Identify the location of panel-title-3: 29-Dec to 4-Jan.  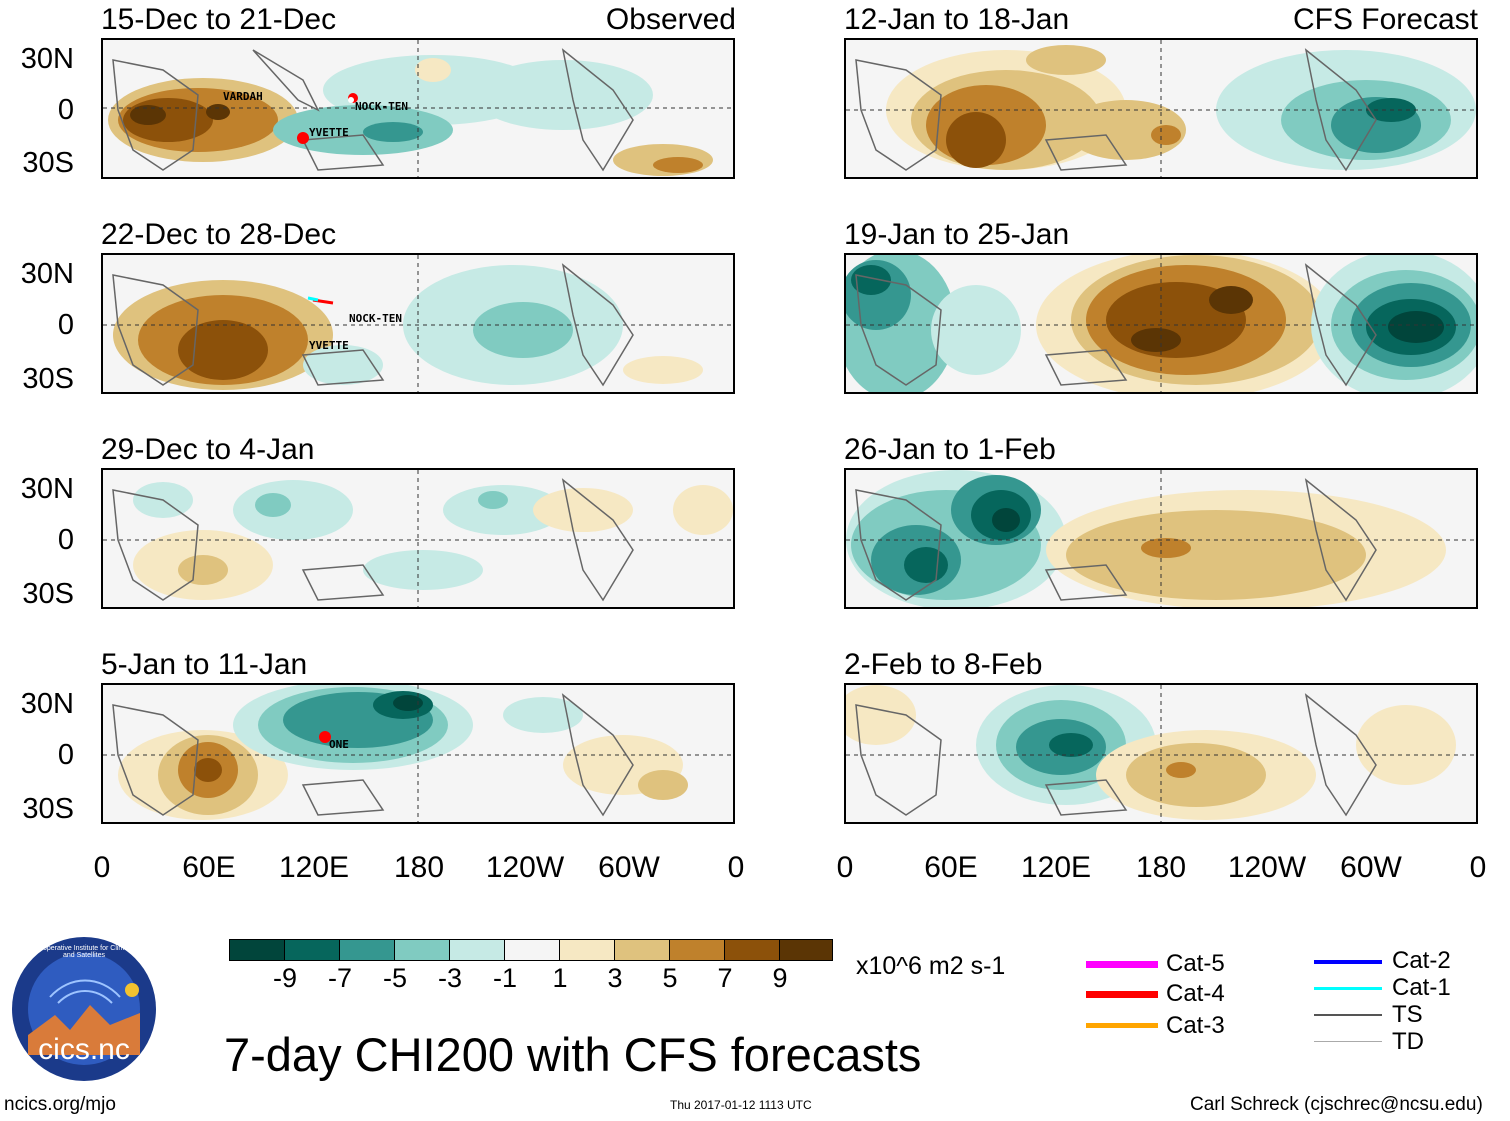
(208, 449).